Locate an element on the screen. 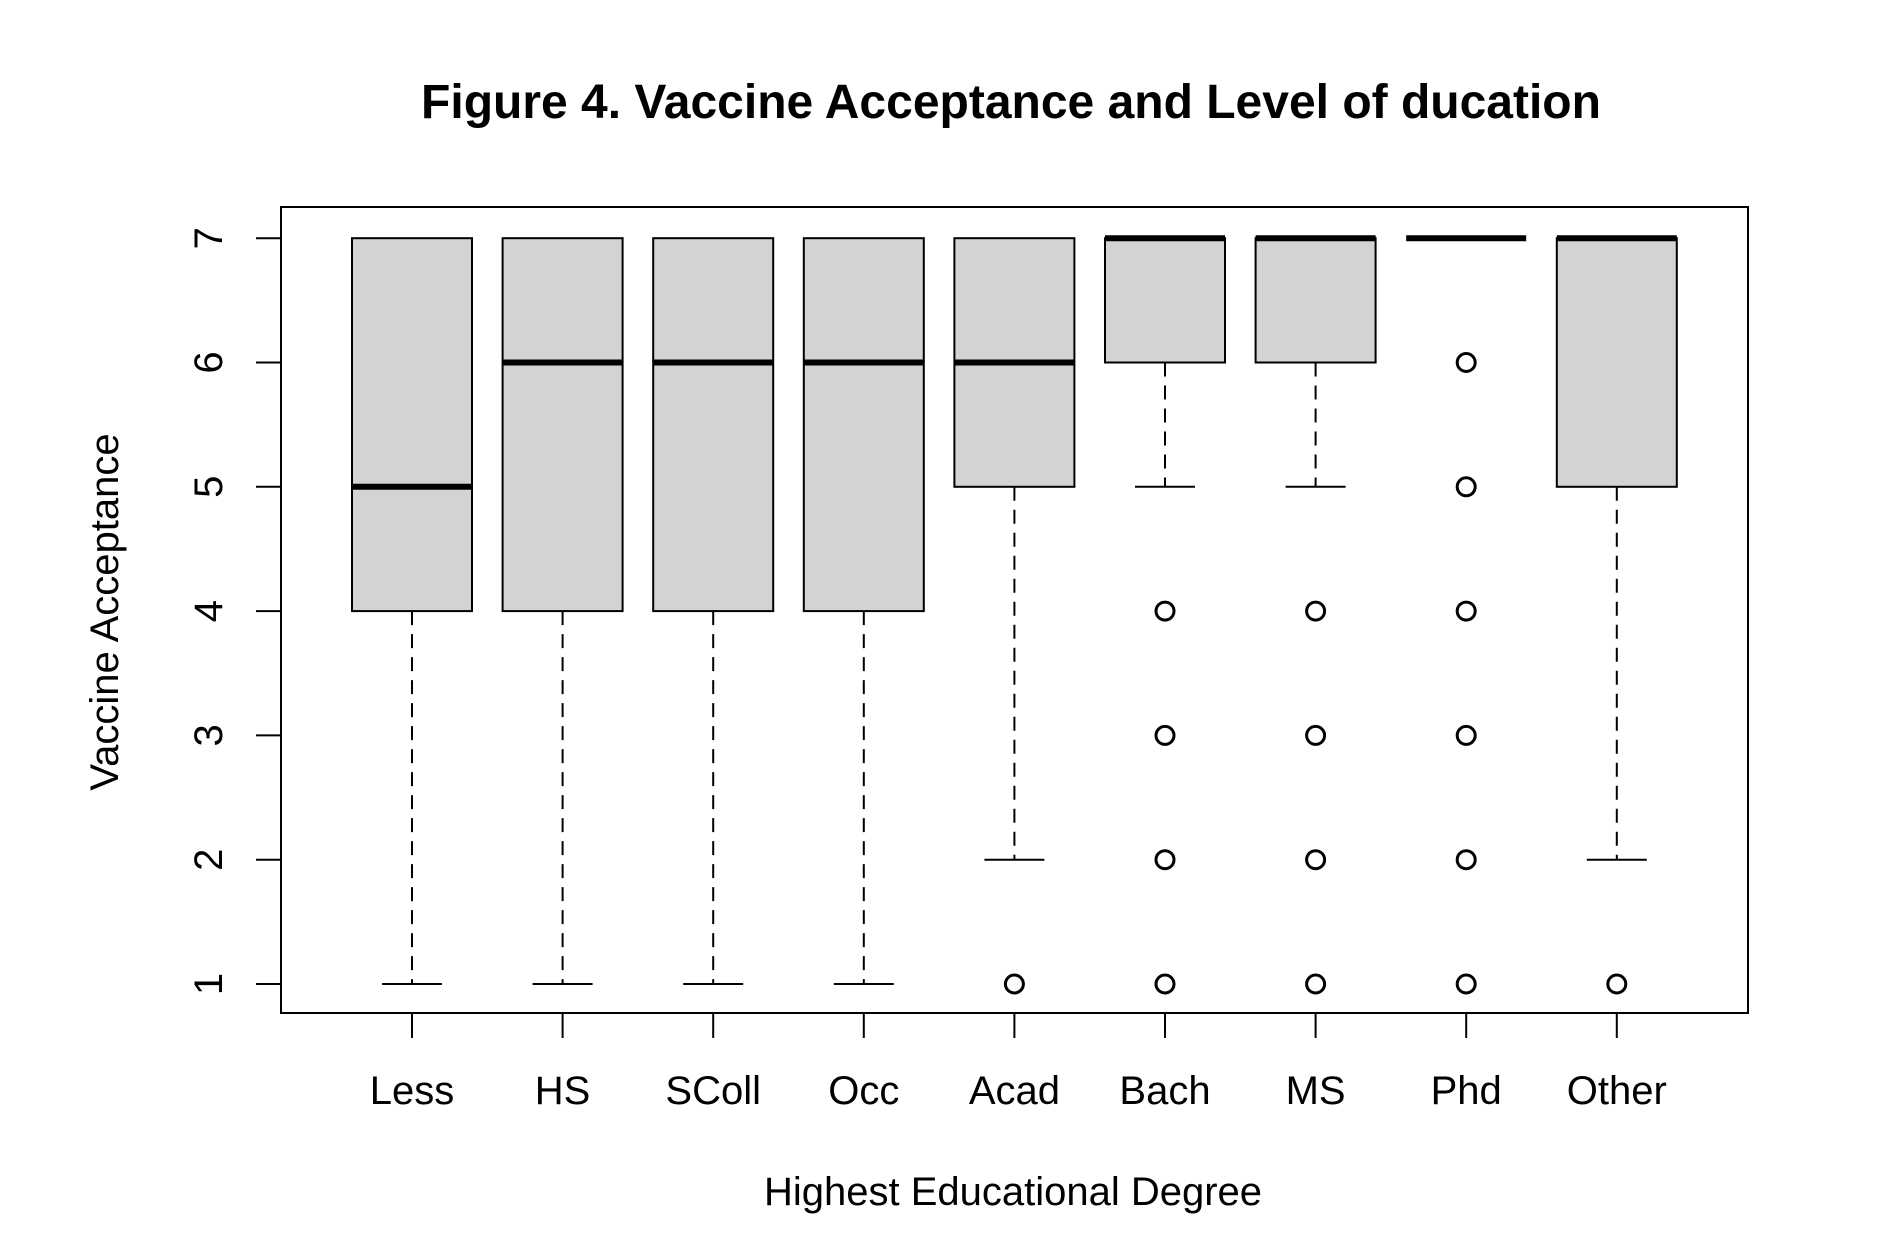  x-tick-label-ms: MS is located at coordinates (1316, 1091).